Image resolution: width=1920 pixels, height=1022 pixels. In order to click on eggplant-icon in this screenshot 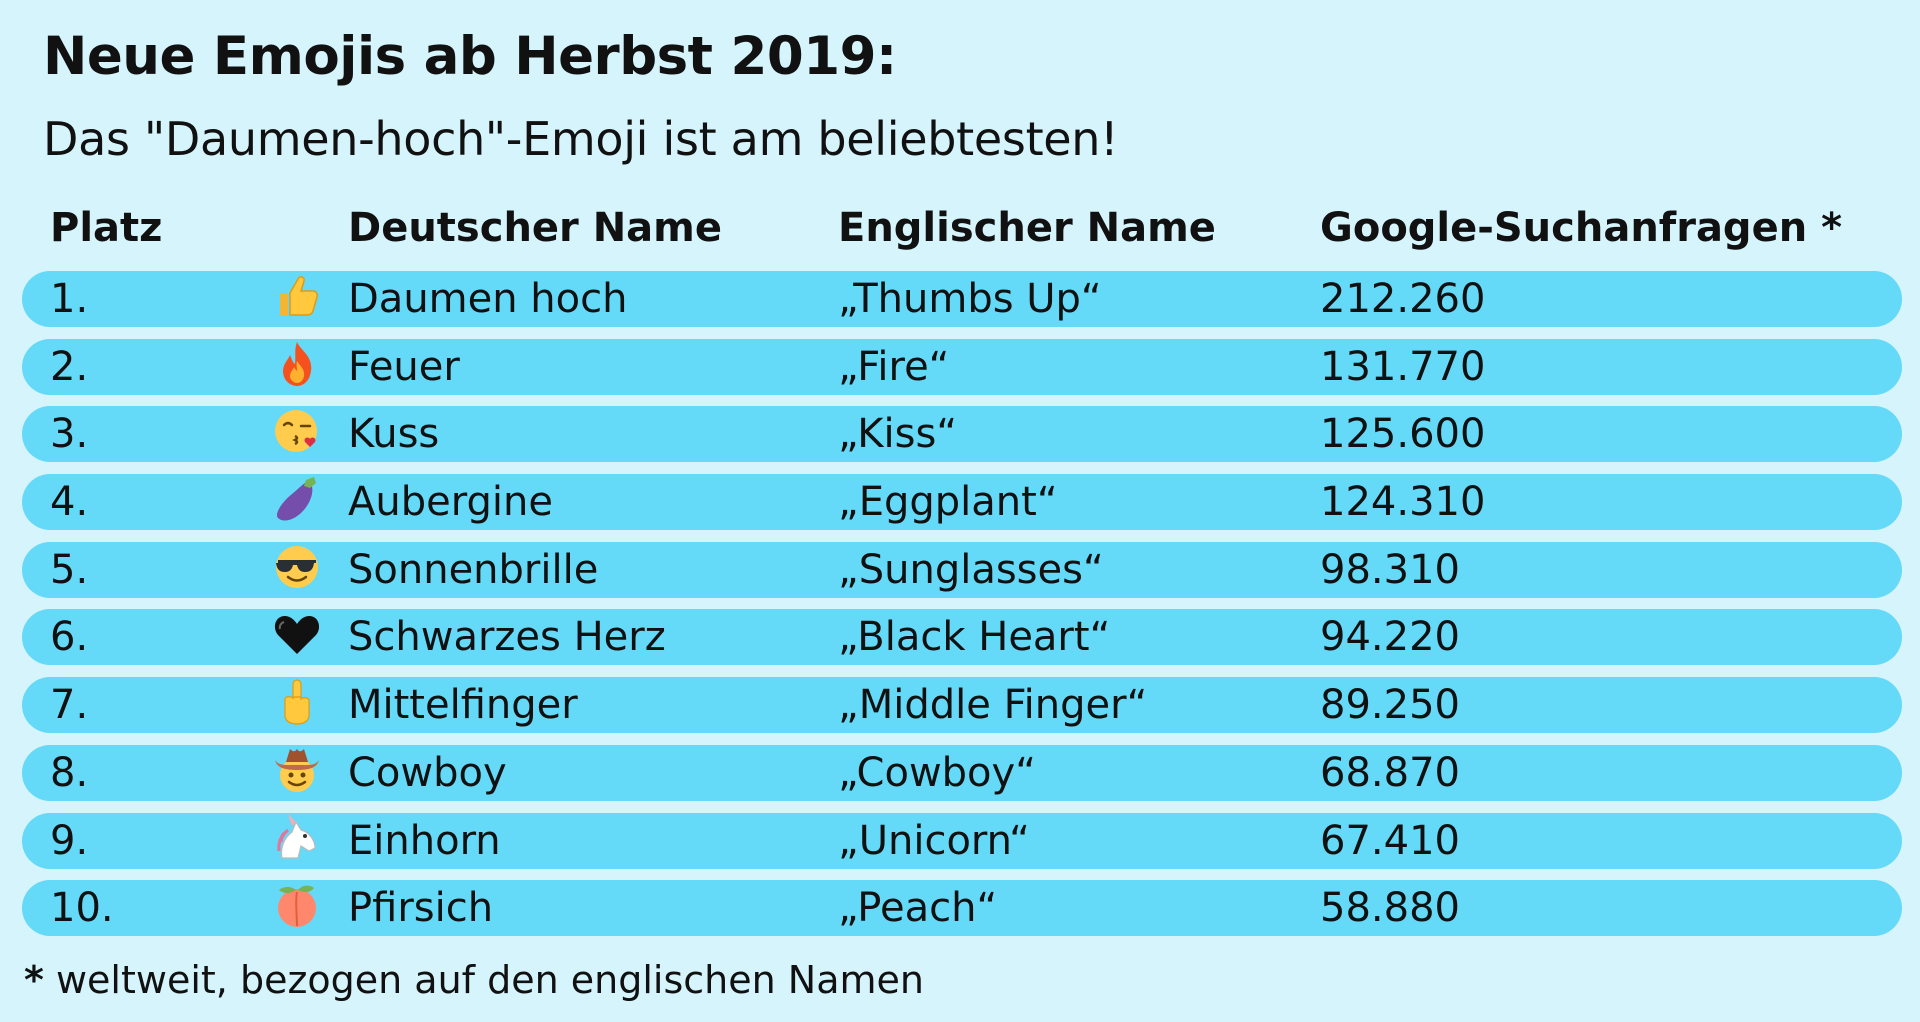, I will do `click(297, 499)`.